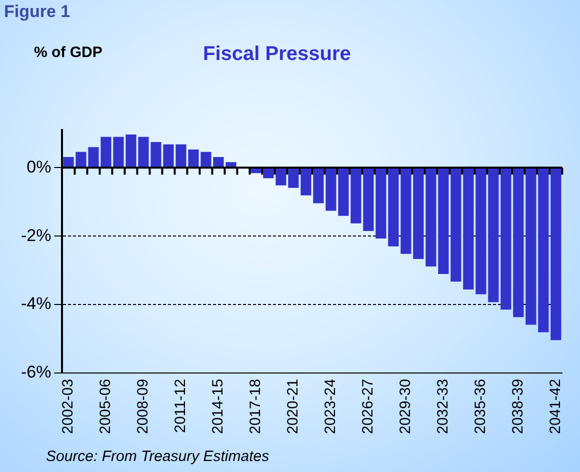 Image resolution: width=580 pixels, height=472 pixels. What do you see at coordinates (405, 406) in the screenshot?
I see `x-tick-label: 2029-30` at bounding box center [405, 406].